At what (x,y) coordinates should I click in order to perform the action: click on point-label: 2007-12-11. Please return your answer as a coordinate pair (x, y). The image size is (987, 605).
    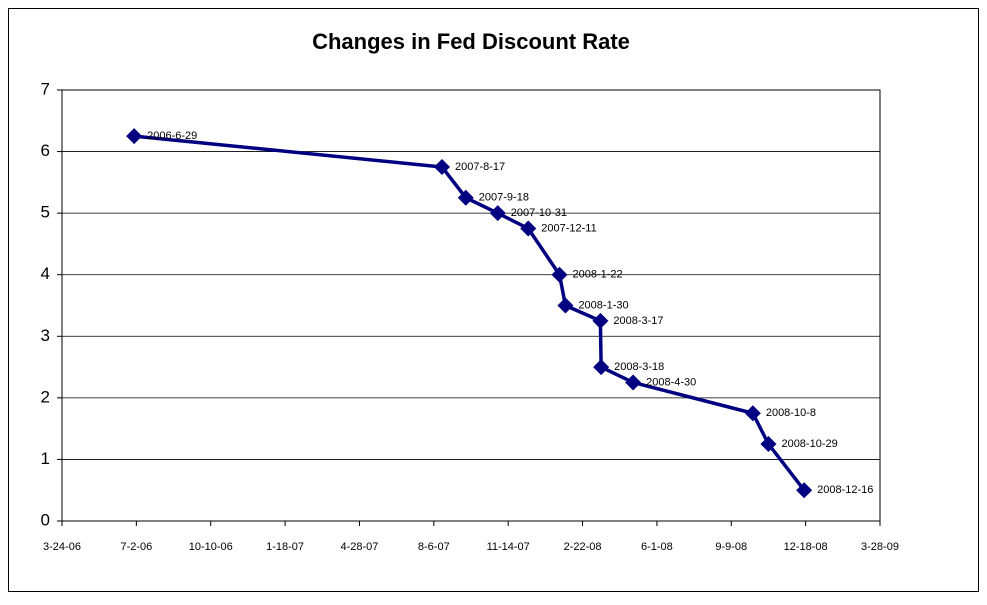
    Looking at the image, I should click on (568, 228).